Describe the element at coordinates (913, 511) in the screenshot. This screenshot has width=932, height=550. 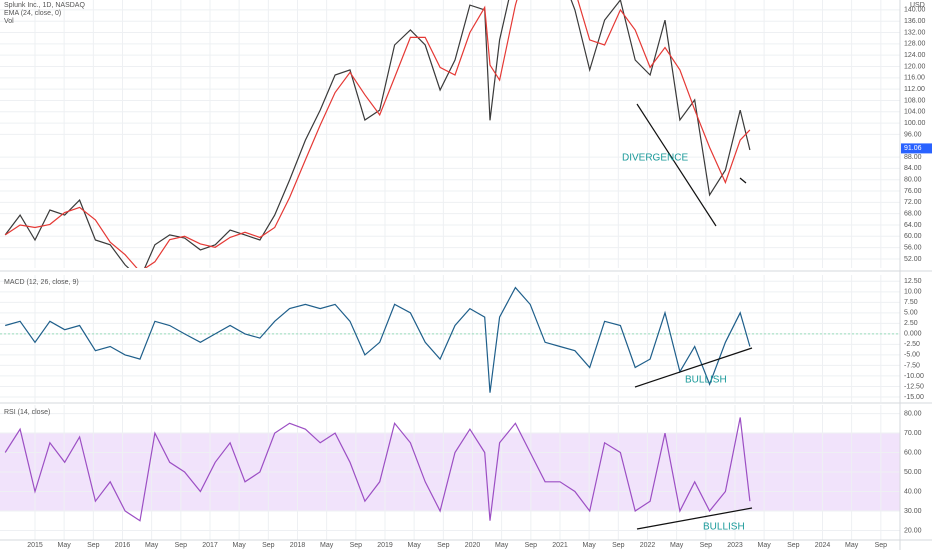
I see `y-tick-label: 30.00` at that location.